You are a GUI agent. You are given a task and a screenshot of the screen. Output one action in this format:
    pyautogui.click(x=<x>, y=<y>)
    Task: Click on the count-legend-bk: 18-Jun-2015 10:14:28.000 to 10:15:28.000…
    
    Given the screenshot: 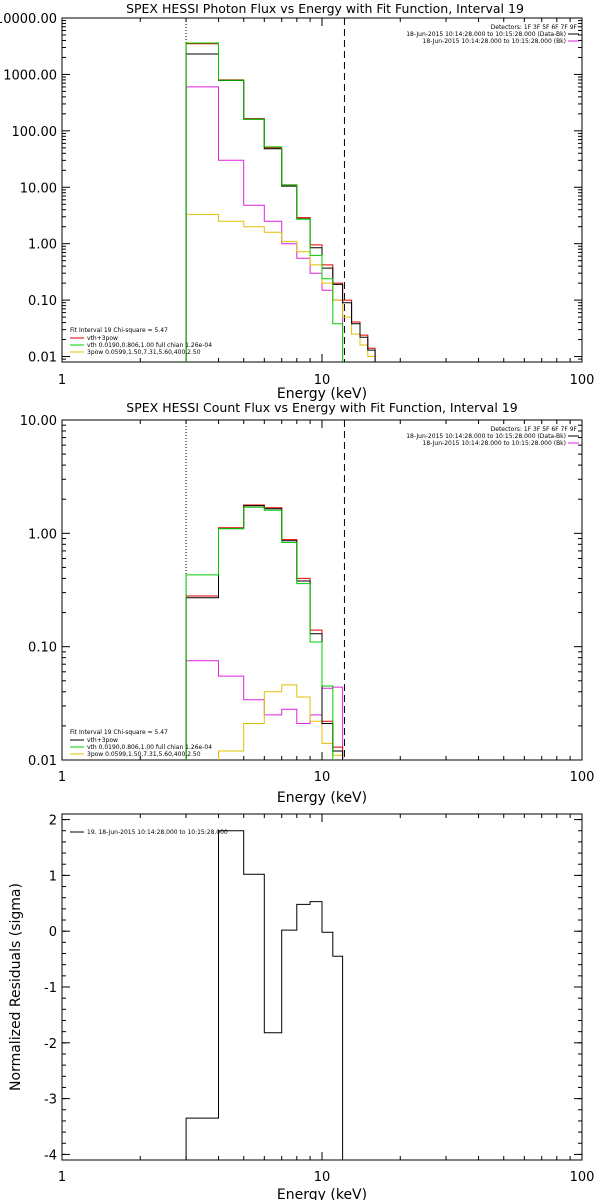 What is the action you would take?
    pyautogui.click(x=494, y=443)
    